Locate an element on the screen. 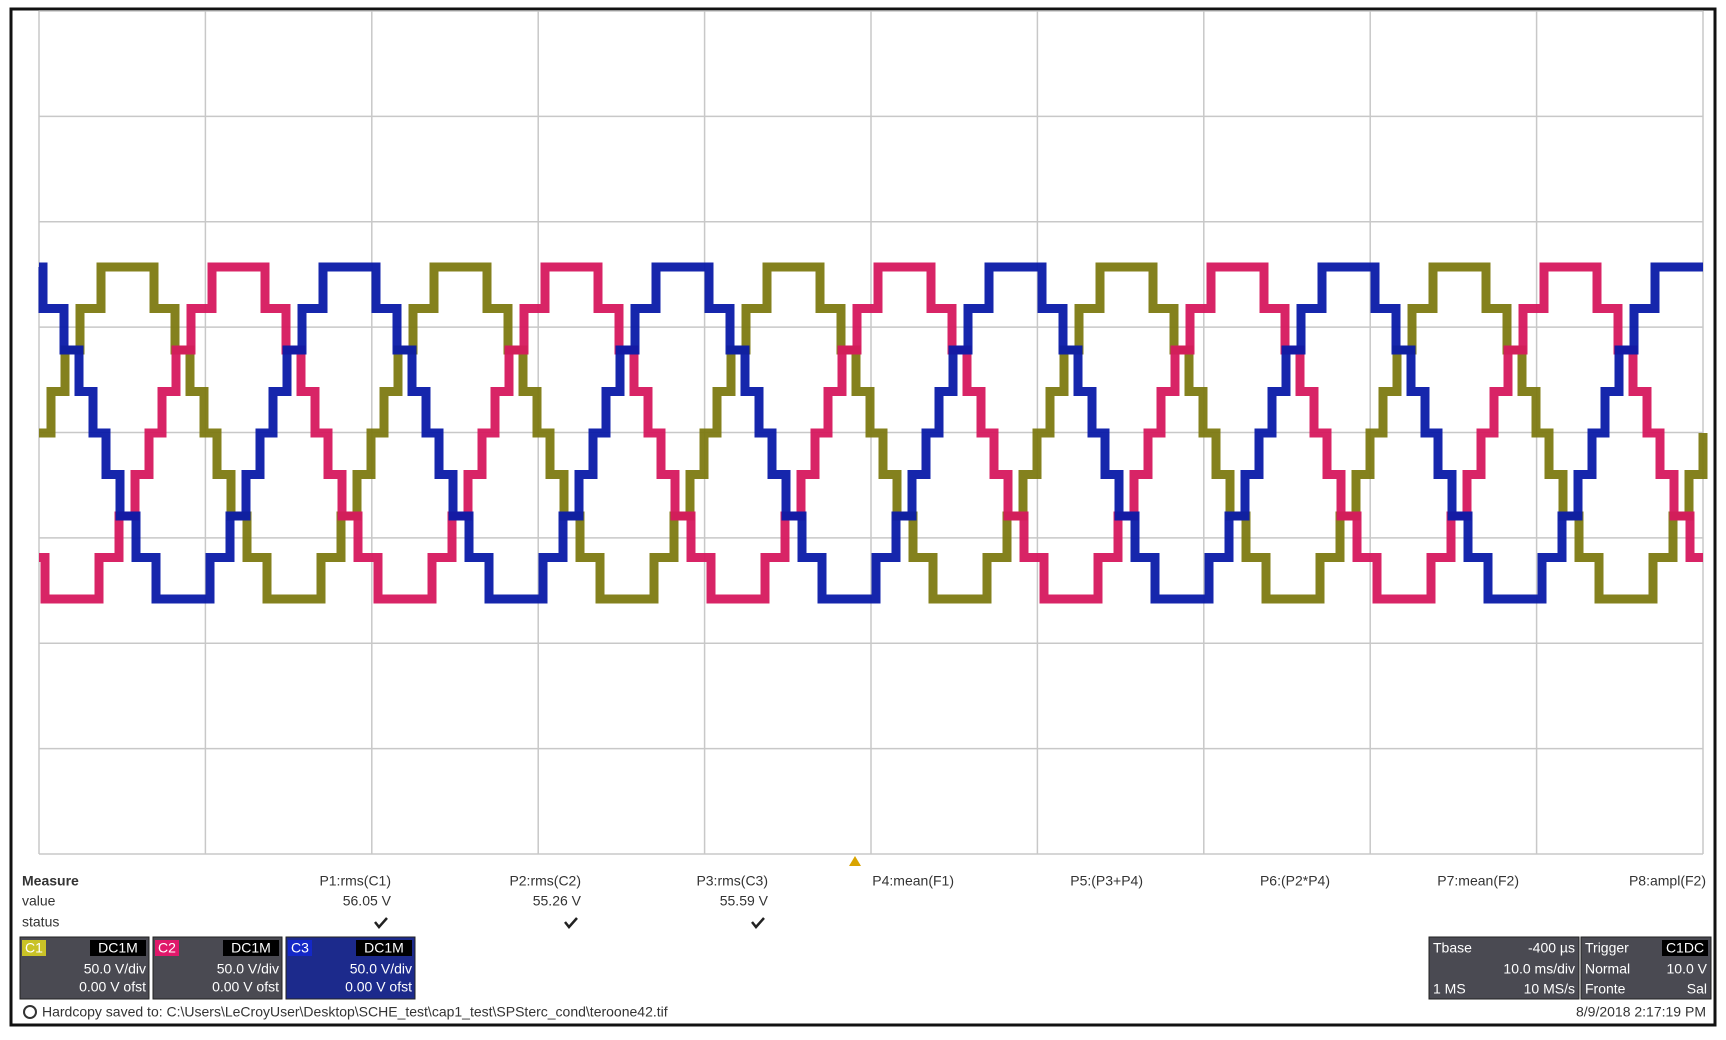 The image size is (1726, 1040). trigger-marker is located at coordinates (855, 861).